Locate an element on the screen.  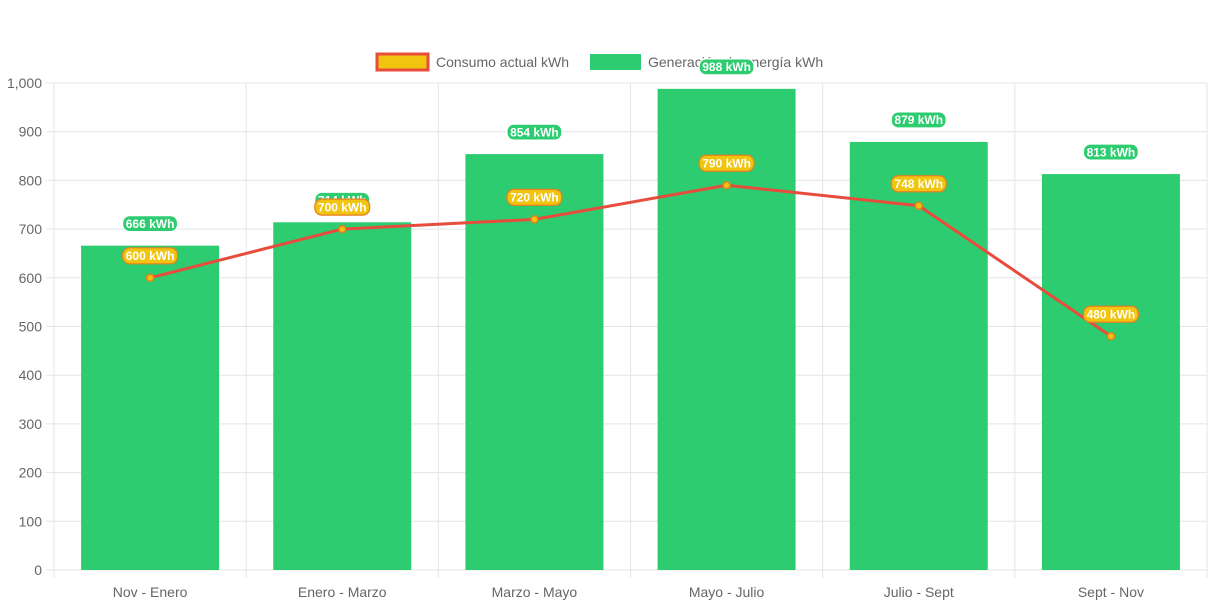
x-tick-label: Sept - Nov is located at coordinates (1111, 592).